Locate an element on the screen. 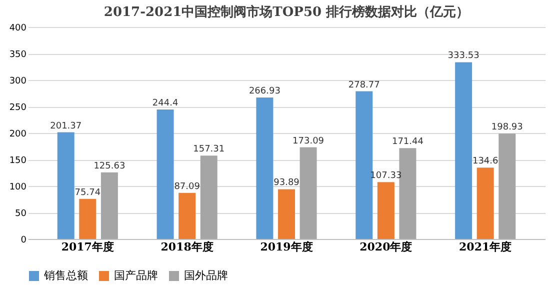 The width and height of the screenshot is (557, 285). x-tick-label: 2020年度 is located at coordinates (386, 247).